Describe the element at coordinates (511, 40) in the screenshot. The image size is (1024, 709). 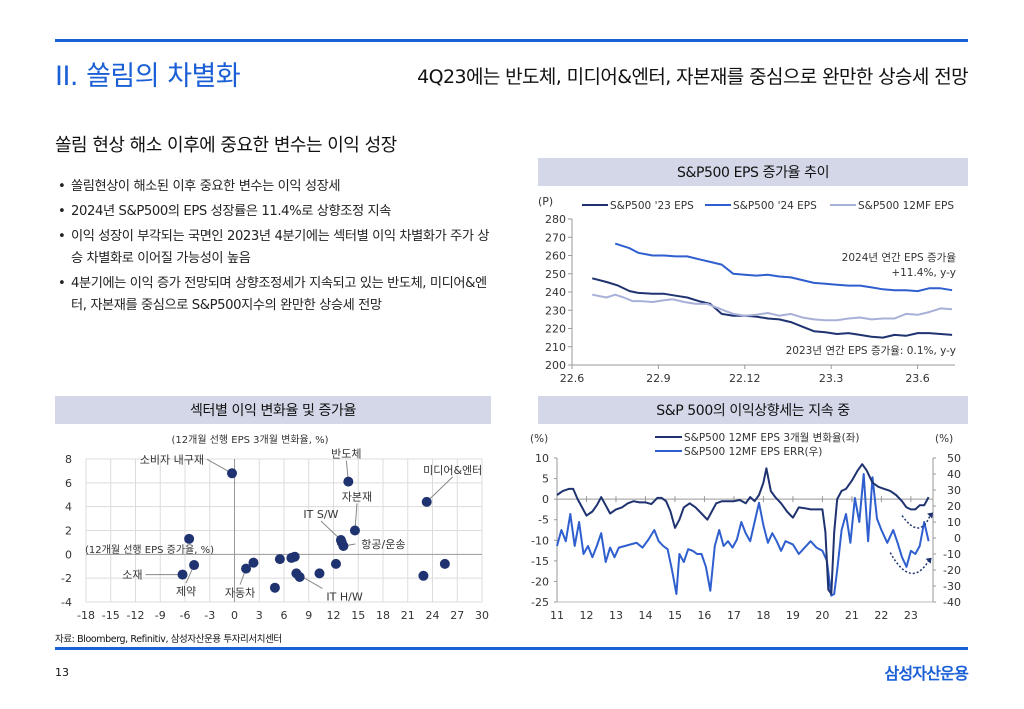
I see `top-rule` at that location.